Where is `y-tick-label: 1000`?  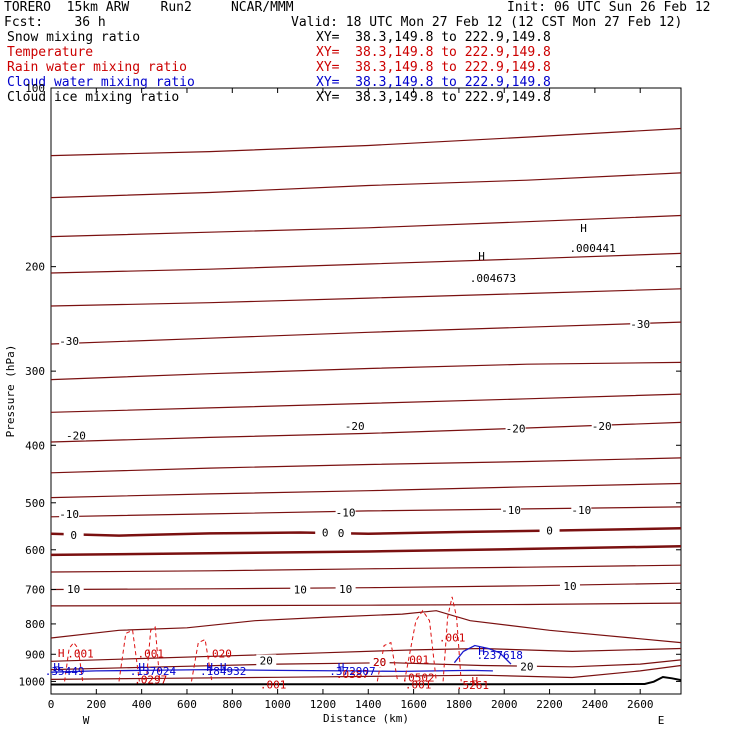 y-tick-label: 1000 is located at coordinates (32, 681).